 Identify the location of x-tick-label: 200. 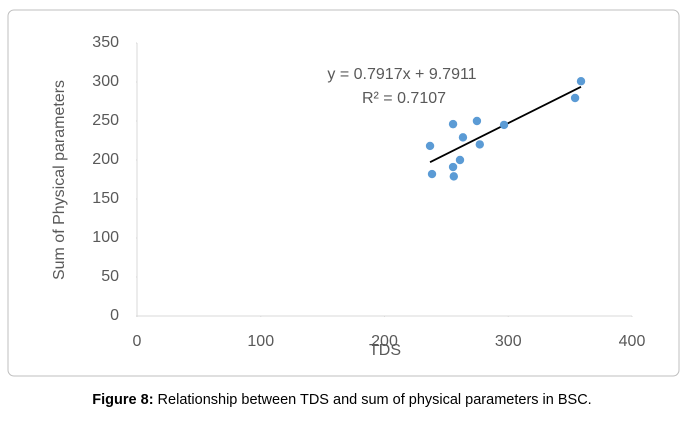
(384, 341).